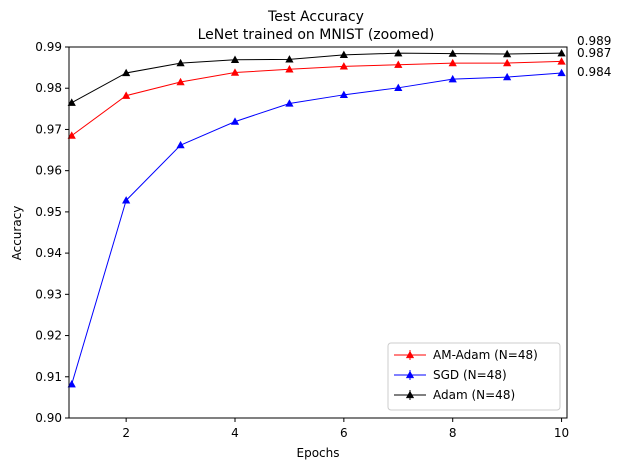 The image size is (627, 470). I want to click on legend-item: AM-Adam (N=48), so click(466, 355).